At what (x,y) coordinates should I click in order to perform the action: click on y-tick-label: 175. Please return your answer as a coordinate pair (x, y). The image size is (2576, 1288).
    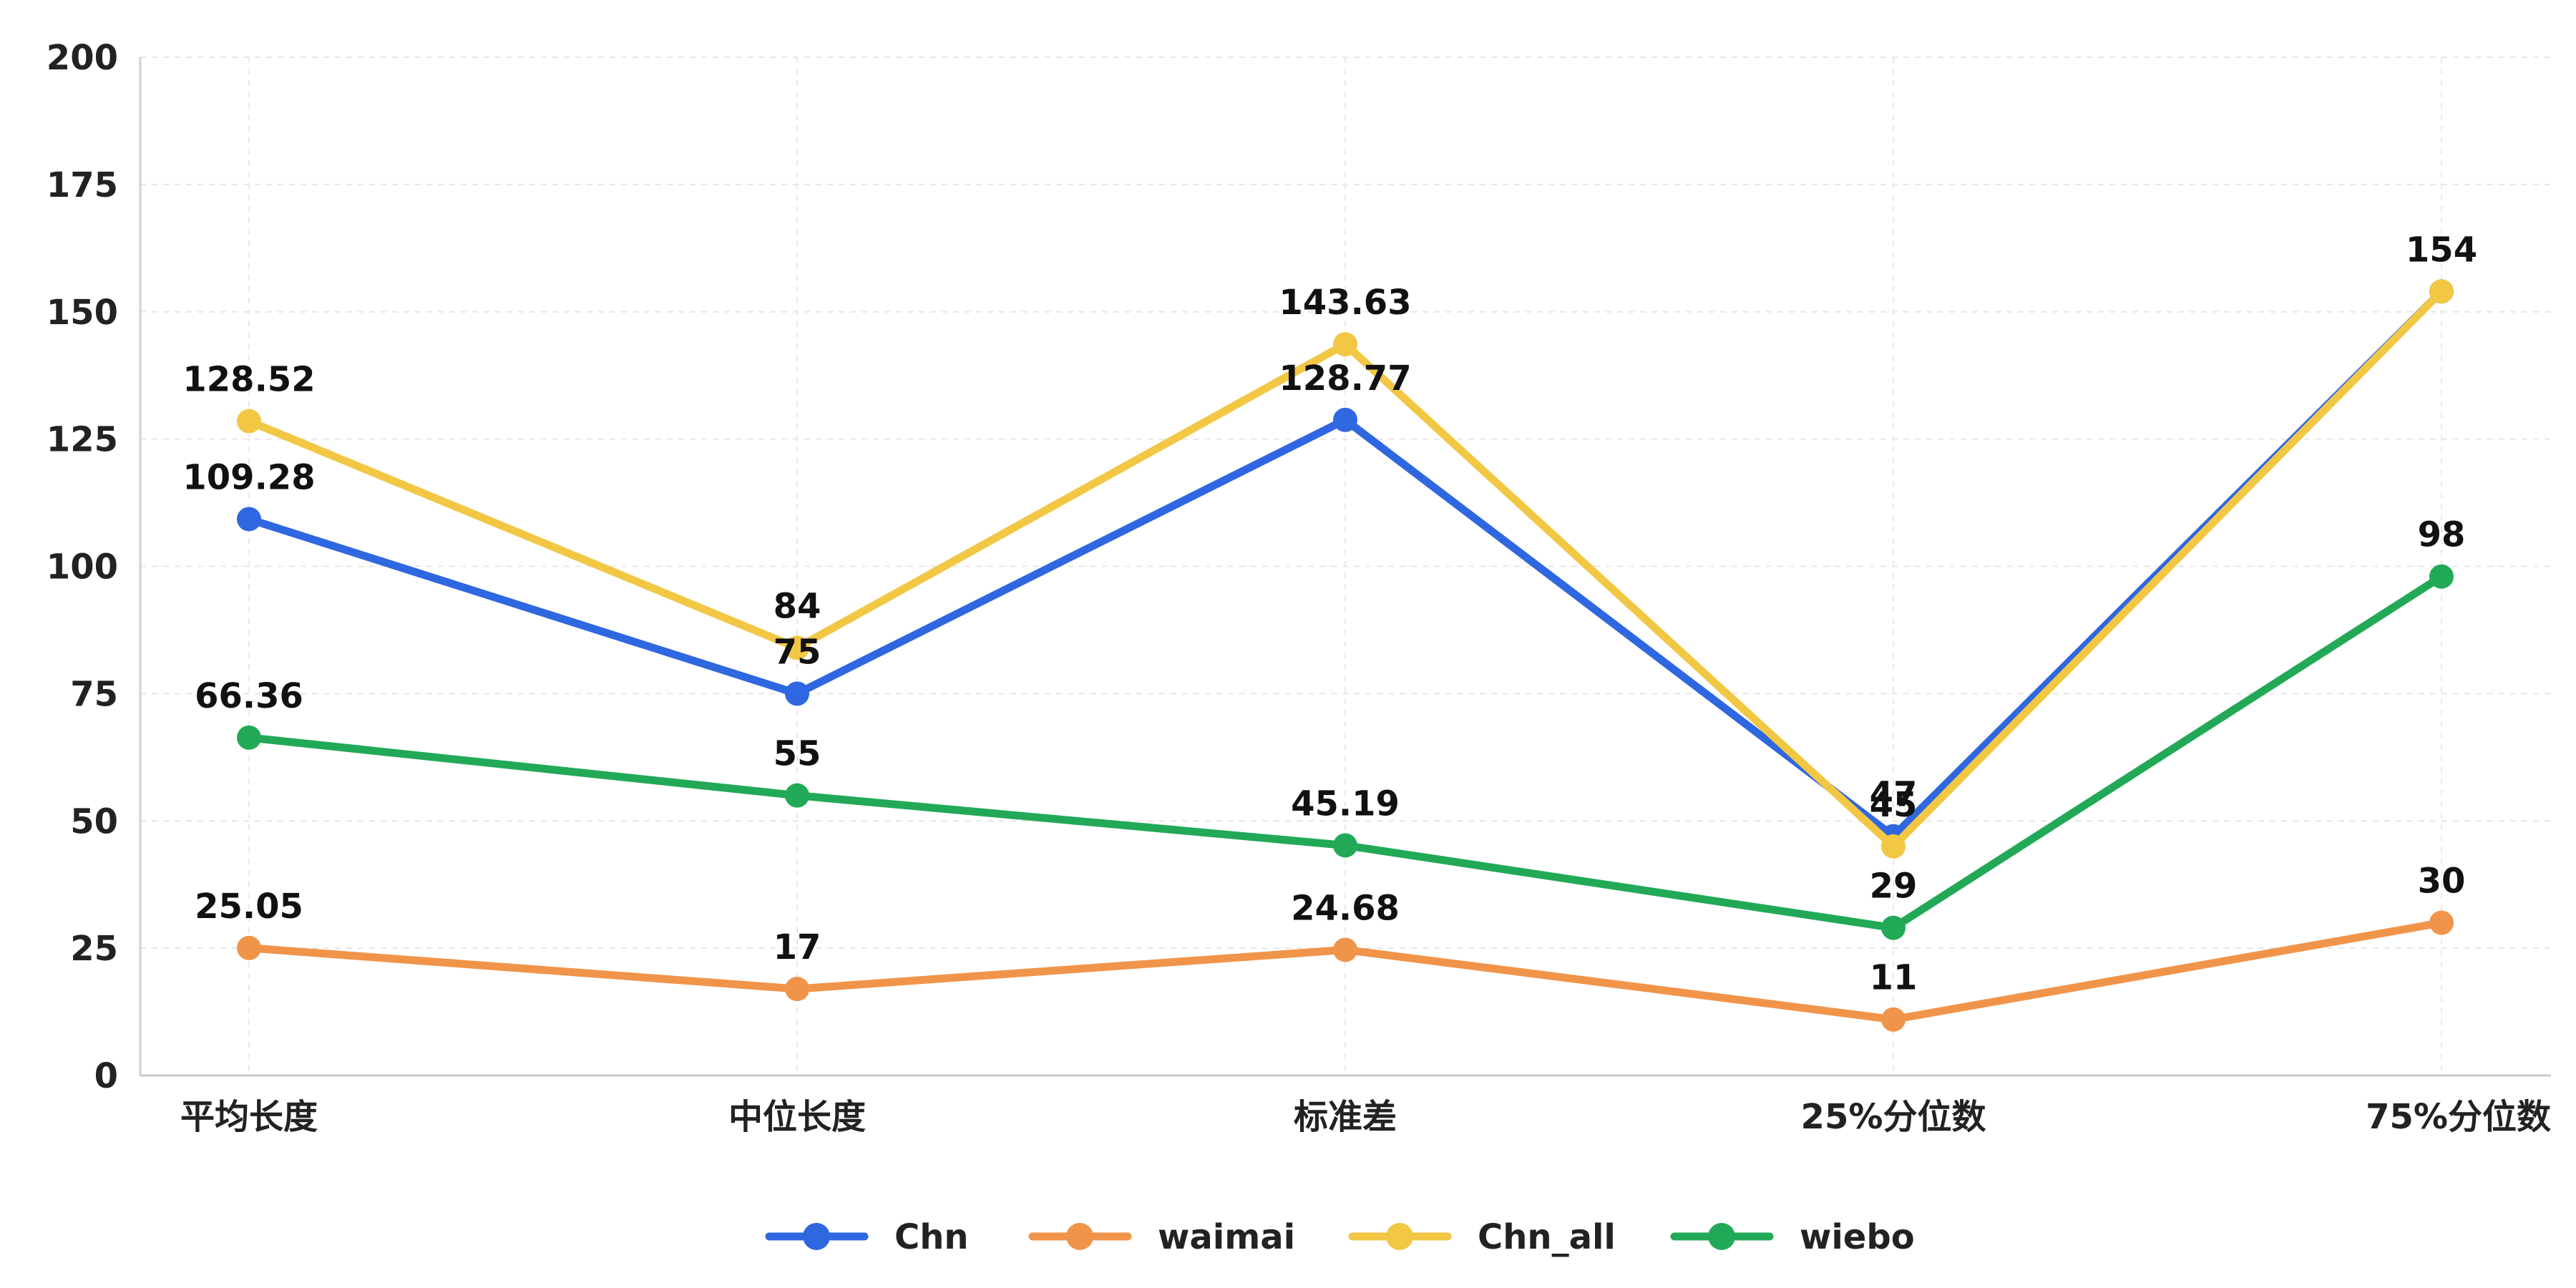
    Looking at the image, I should click on (82, 185).